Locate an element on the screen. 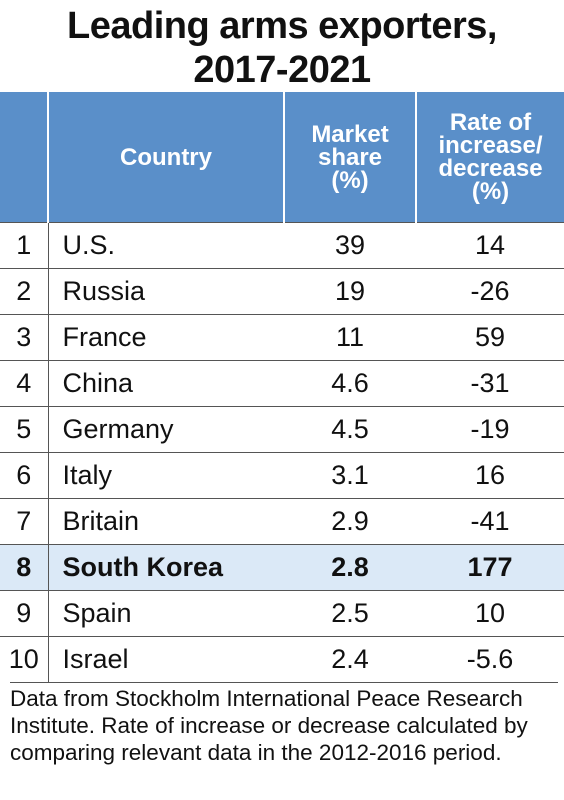  market-share-cell: 4.5 is located at coordinates (350, 429).